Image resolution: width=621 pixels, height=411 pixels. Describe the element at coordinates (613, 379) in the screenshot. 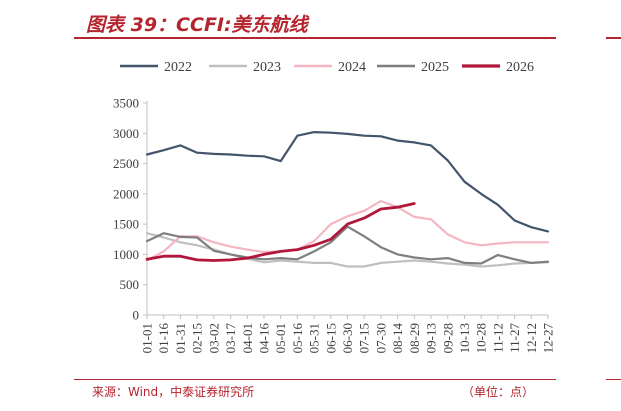

I see `footer-rule-right` at that location.